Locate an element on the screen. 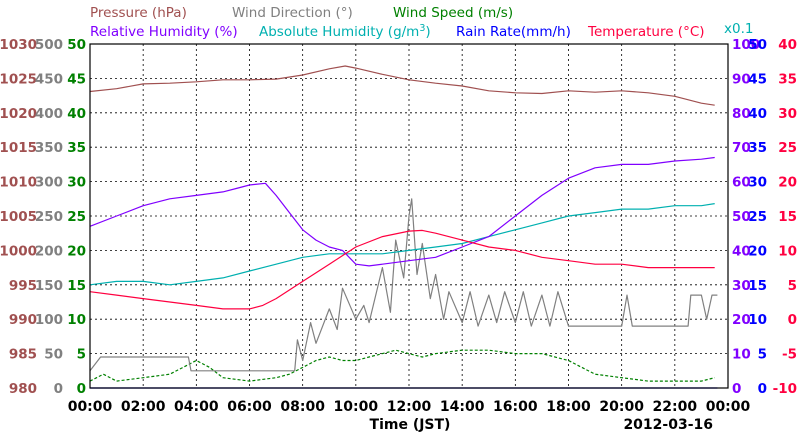  tick-label-relative-humidity: 80 is located at coordinates (741, 114).